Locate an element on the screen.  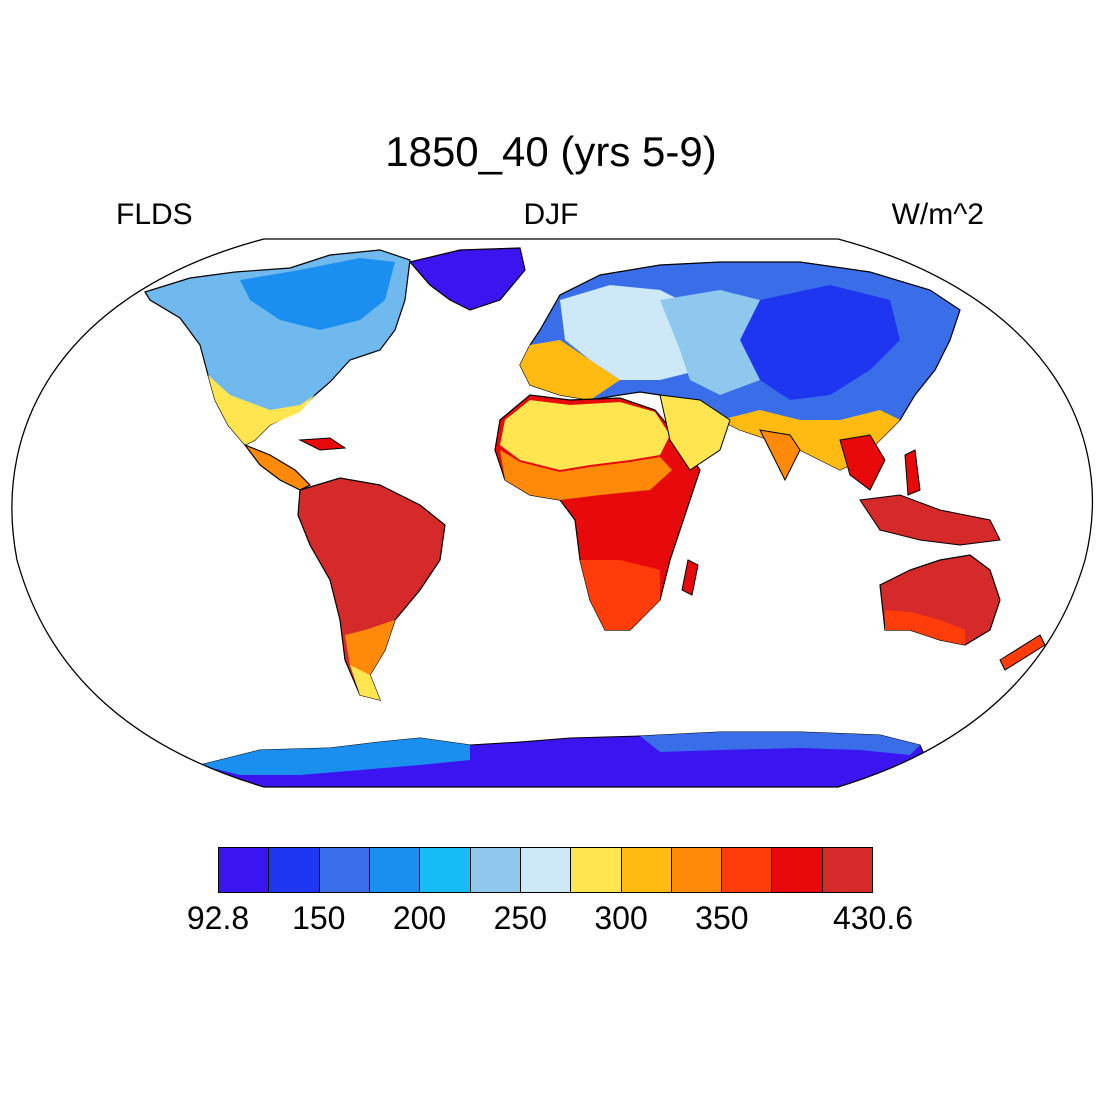
region-indonesia is located at coordinates (930, 520).